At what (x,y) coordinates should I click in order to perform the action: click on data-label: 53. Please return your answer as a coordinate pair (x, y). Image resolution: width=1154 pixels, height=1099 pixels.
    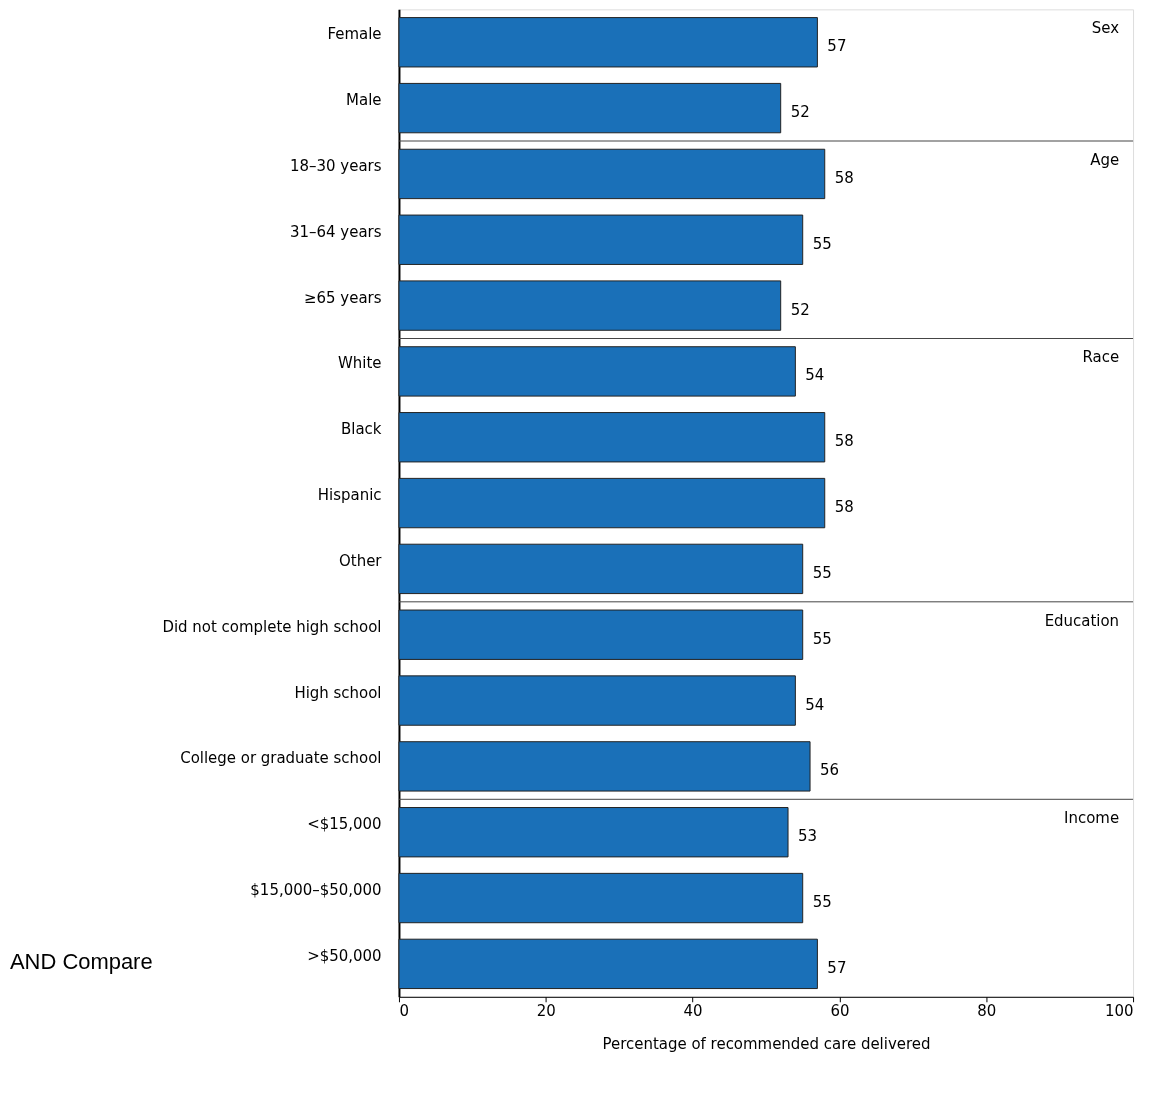
    Looking at the image, I should click on (808, 836).